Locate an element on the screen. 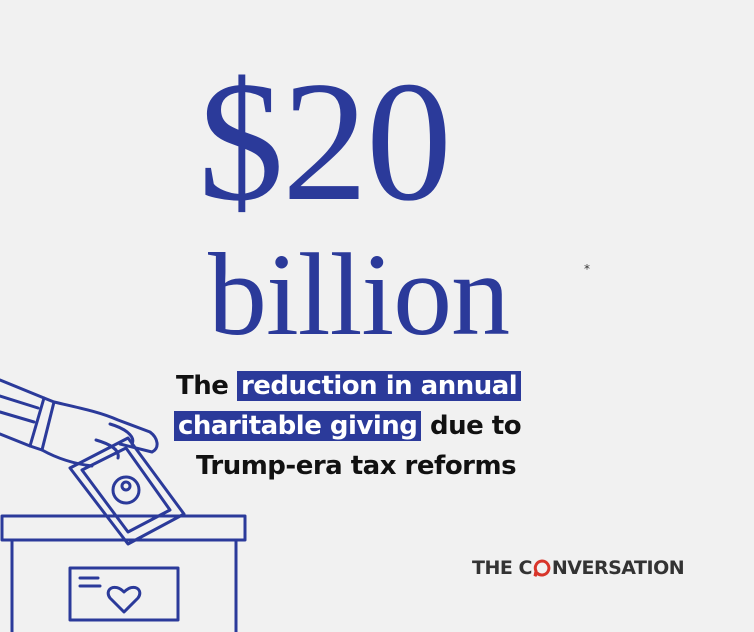 This screenshot has height=632, width=754. logo-bubble-icon is located at coordinates (542, 568).